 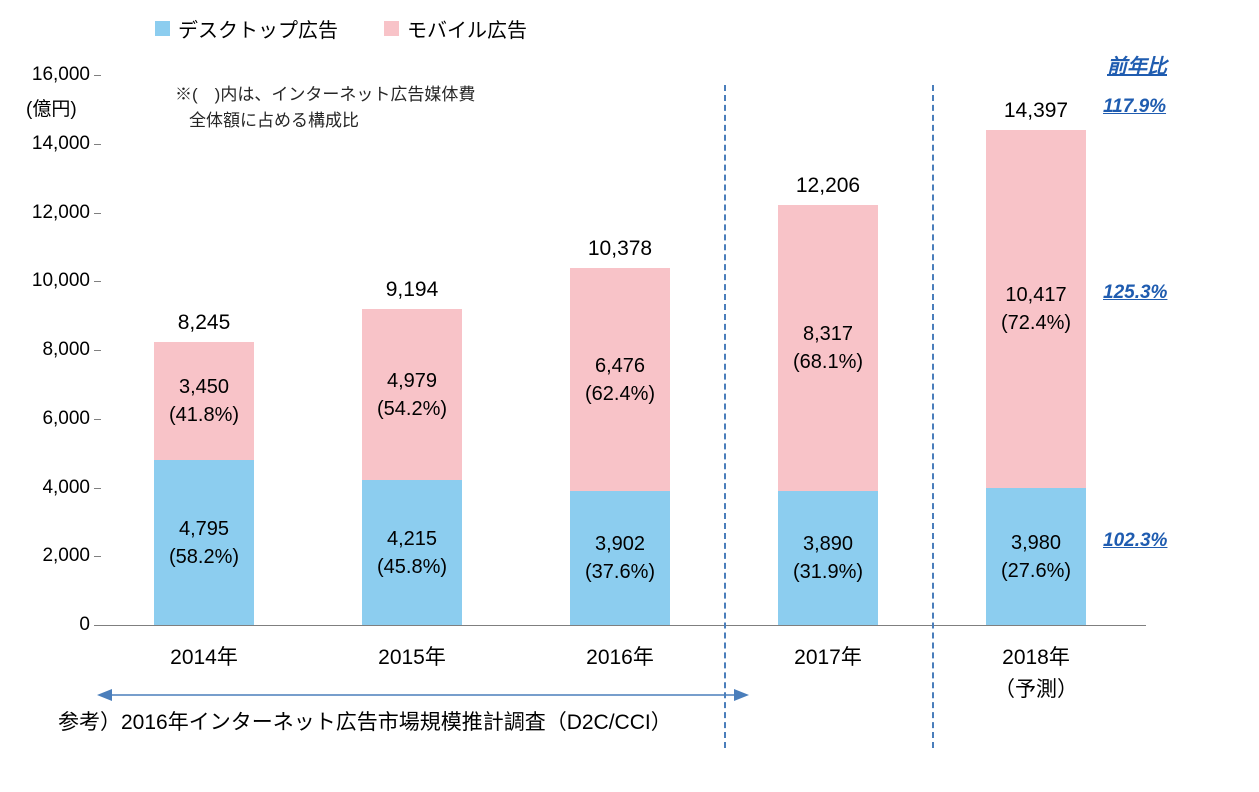 What do you see at coordinates (325, 94) in the screenshot?
I see `chart-note-line1: ※( )内は、インターネット広告媒体費` at bounding box center [325, 94].